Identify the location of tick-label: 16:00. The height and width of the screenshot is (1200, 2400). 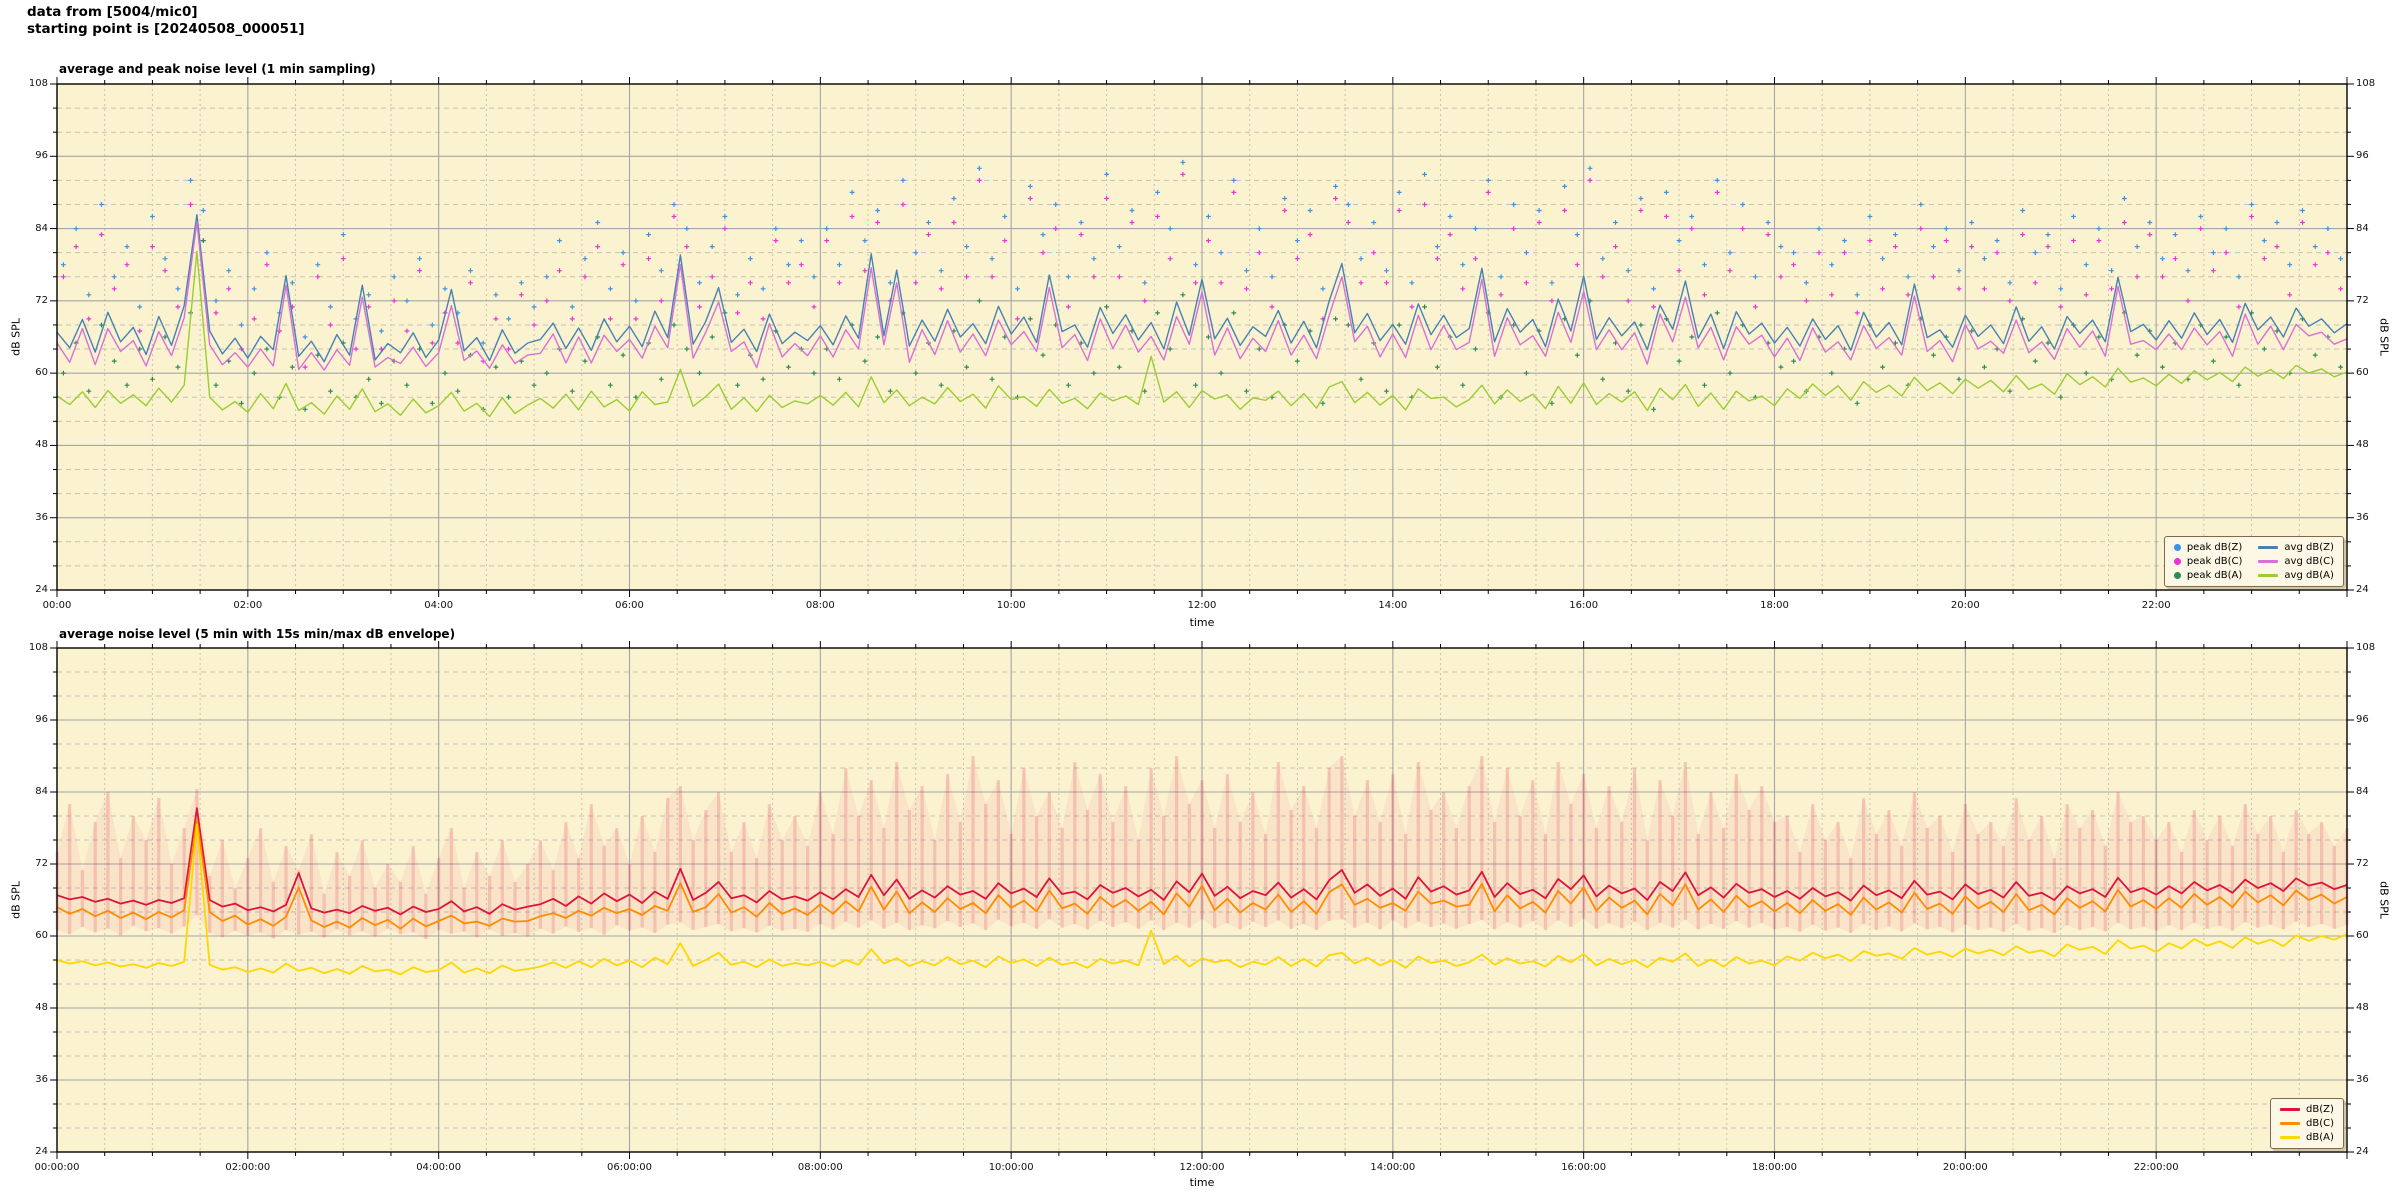
(1584, 605).